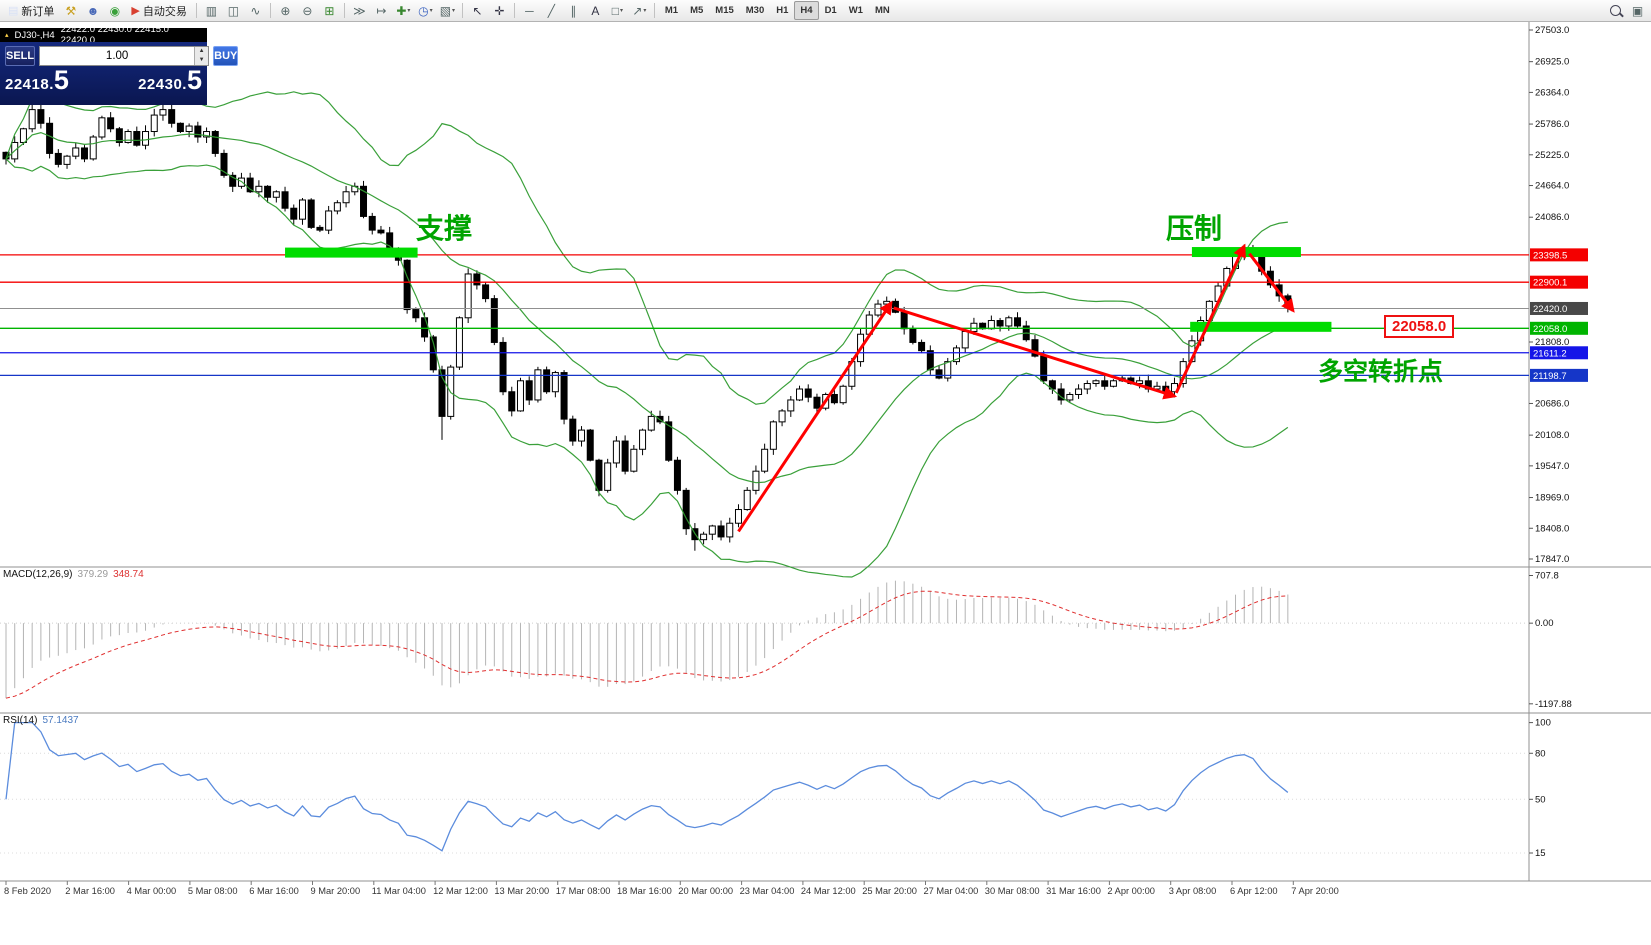 Image resolution: width=1651 pixels, height=945 pixels. Describe the element at coordinates (1552, 155) in the screenshot. I see `svg-text: 25225.0` at that location.